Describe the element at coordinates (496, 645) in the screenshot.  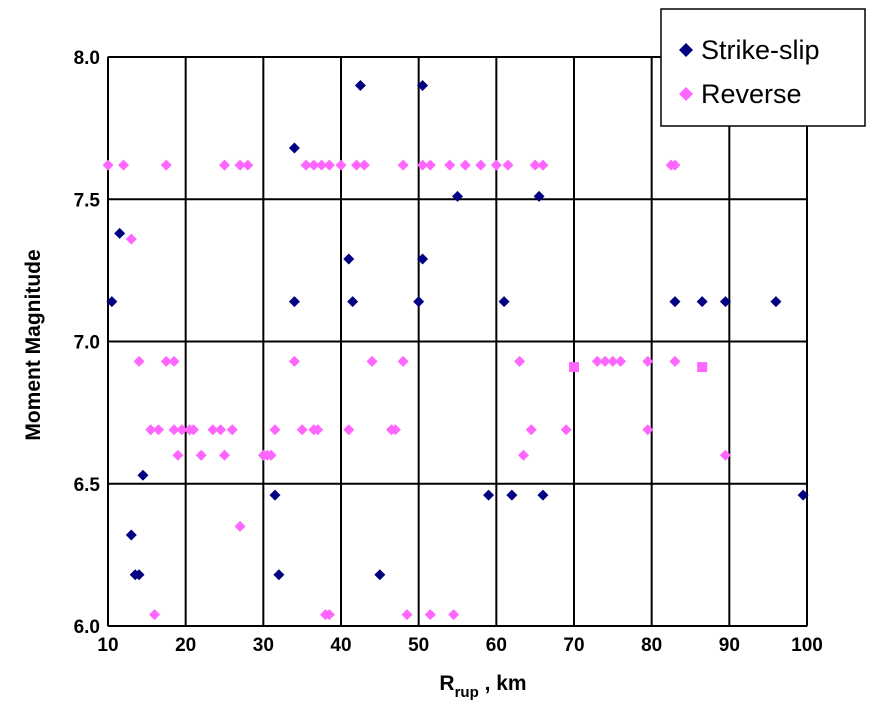
I see `x-tick-label: 60` at that location.